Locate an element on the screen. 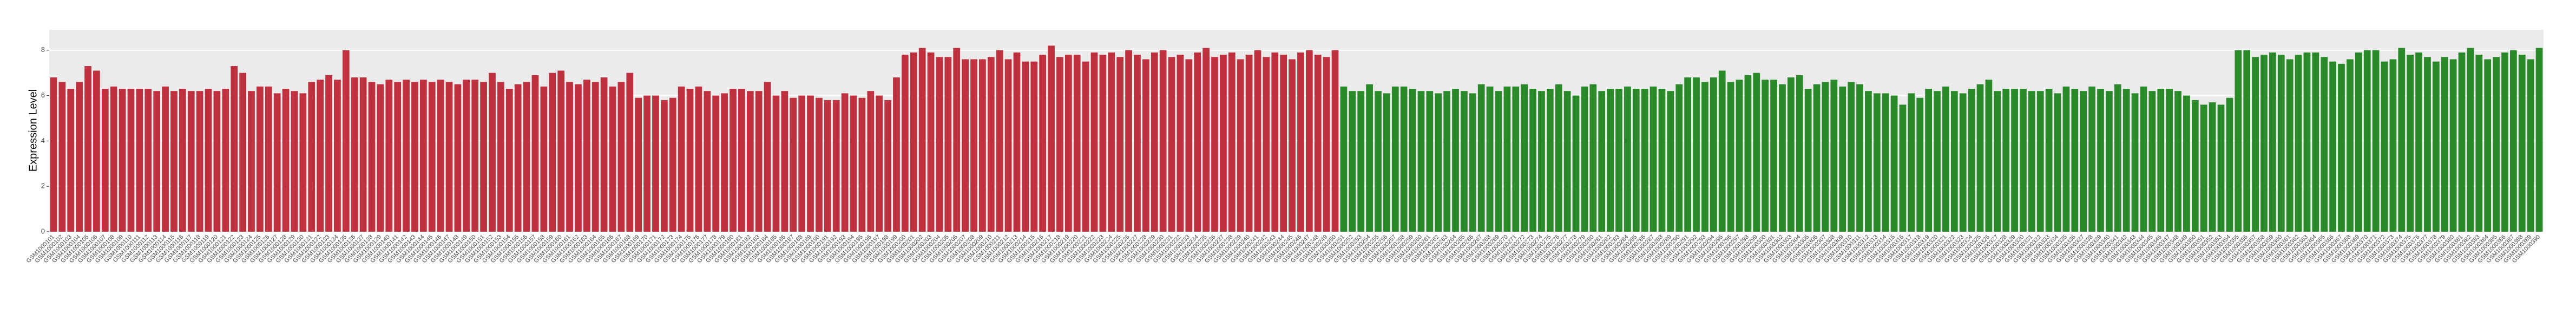 The height and width of the screenshot is (314, 2576). y-axis-label: Expression Level is located at coordinates (33, 130).